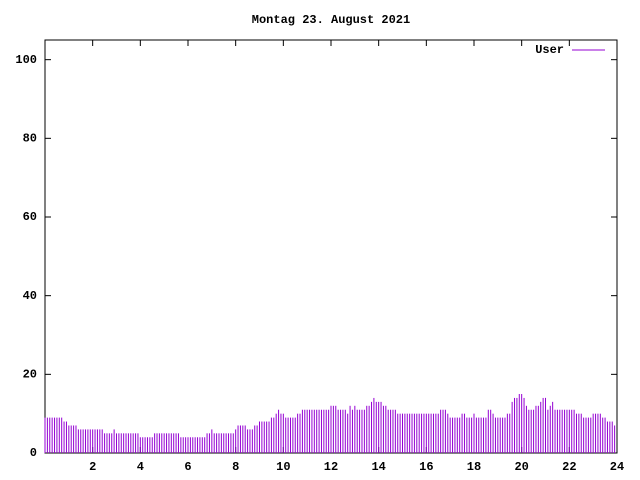 The image size is (640, 480). Describe the element at coordinates (617, 467) in the screenshot. I see `x-tick-label: 24` at that location.